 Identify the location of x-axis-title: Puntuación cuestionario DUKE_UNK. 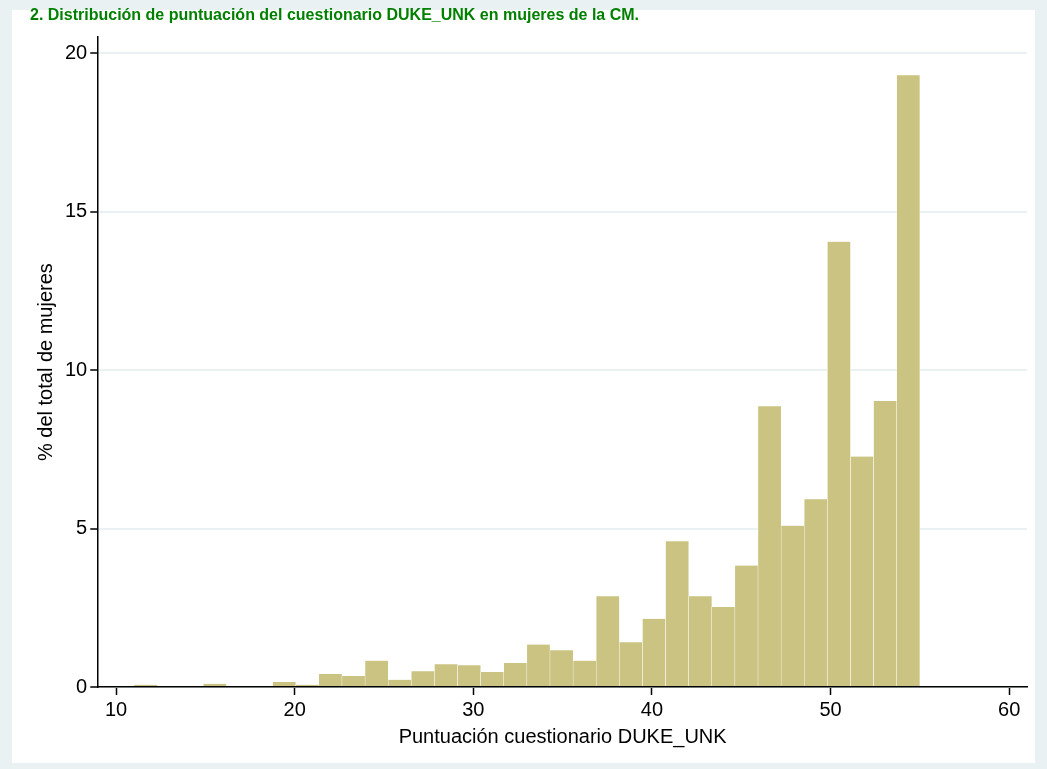
(563, 736).